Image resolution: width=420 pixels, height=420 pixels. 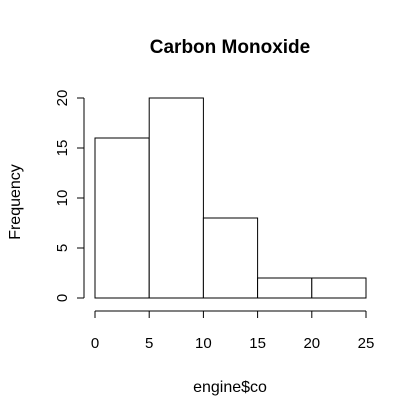 I want to click on x-axis: 0 5 10 15 20 25, so click(x=233, y=331).